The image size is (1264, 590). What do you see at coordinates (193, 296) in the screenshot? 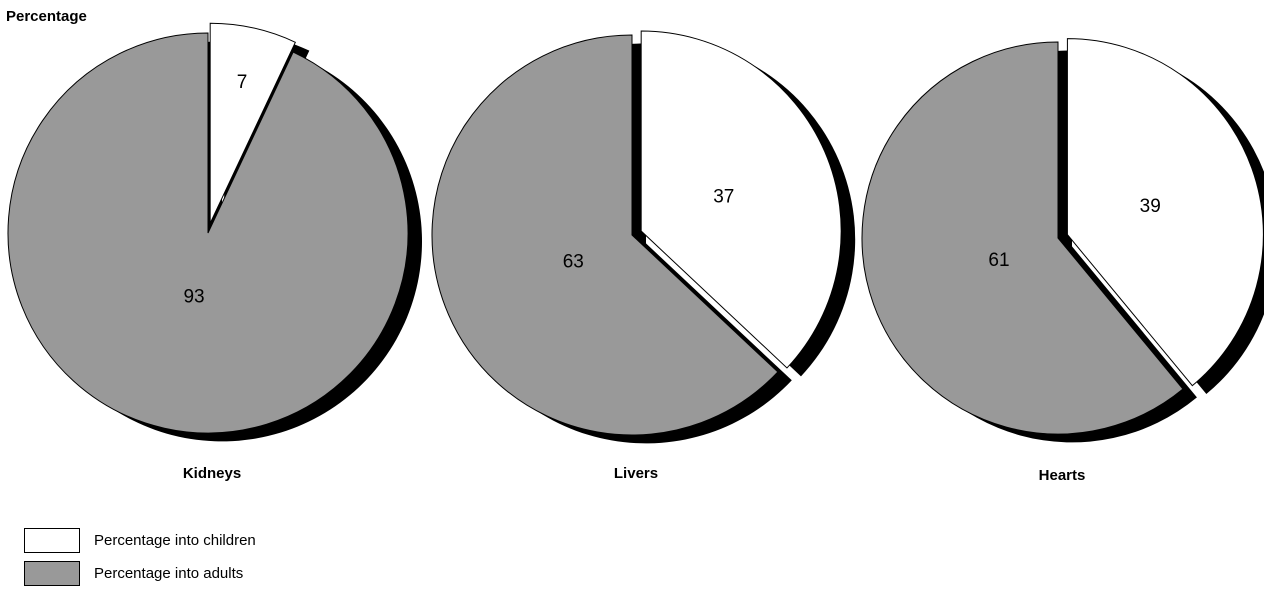
I see `data-label-adults: 93` at bounding box center [193, 296].